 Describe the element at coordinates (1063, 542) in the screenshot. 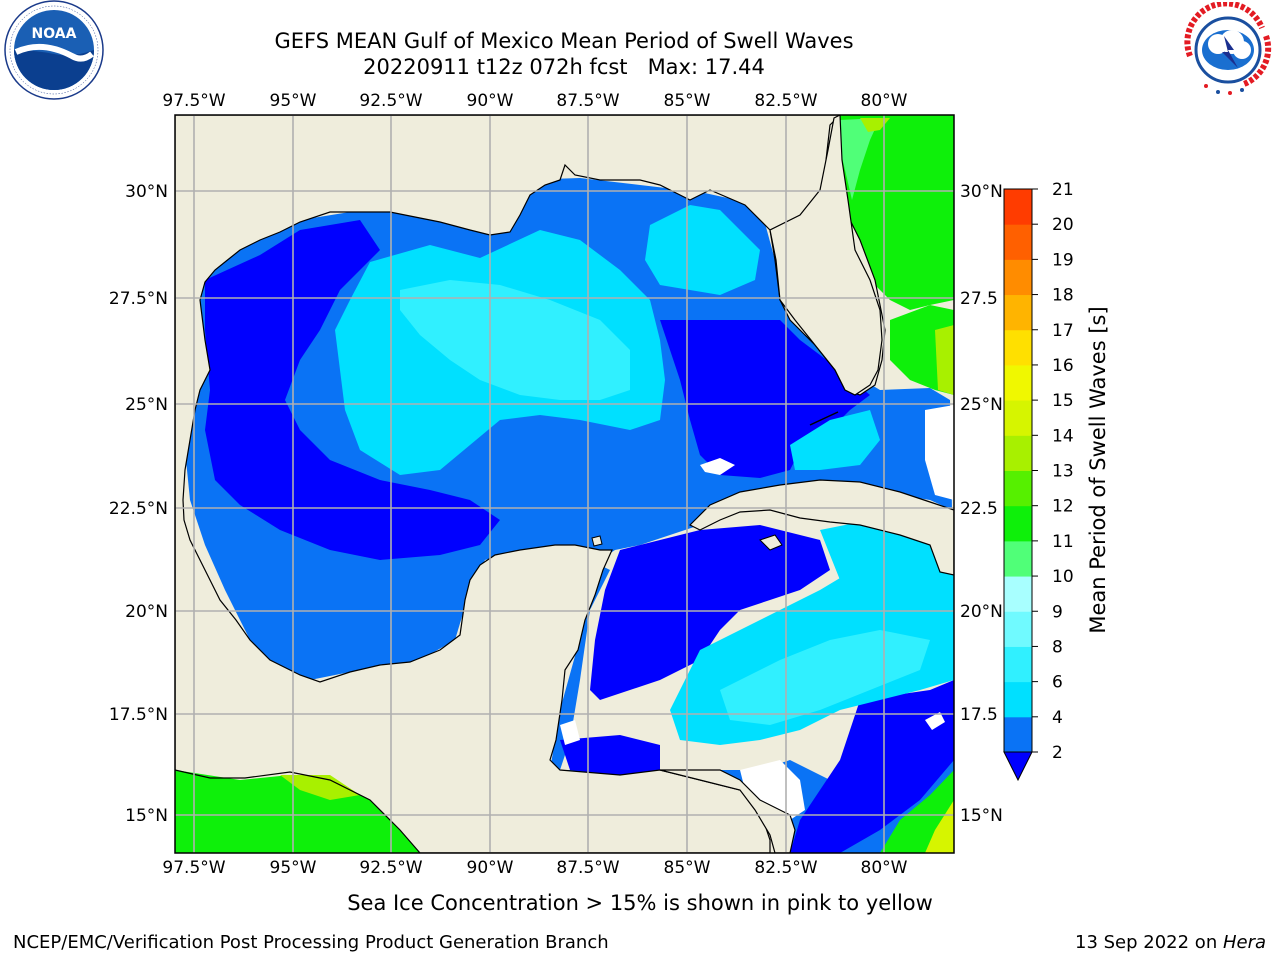

I see `colorbar-tick-label: 11` at that location.